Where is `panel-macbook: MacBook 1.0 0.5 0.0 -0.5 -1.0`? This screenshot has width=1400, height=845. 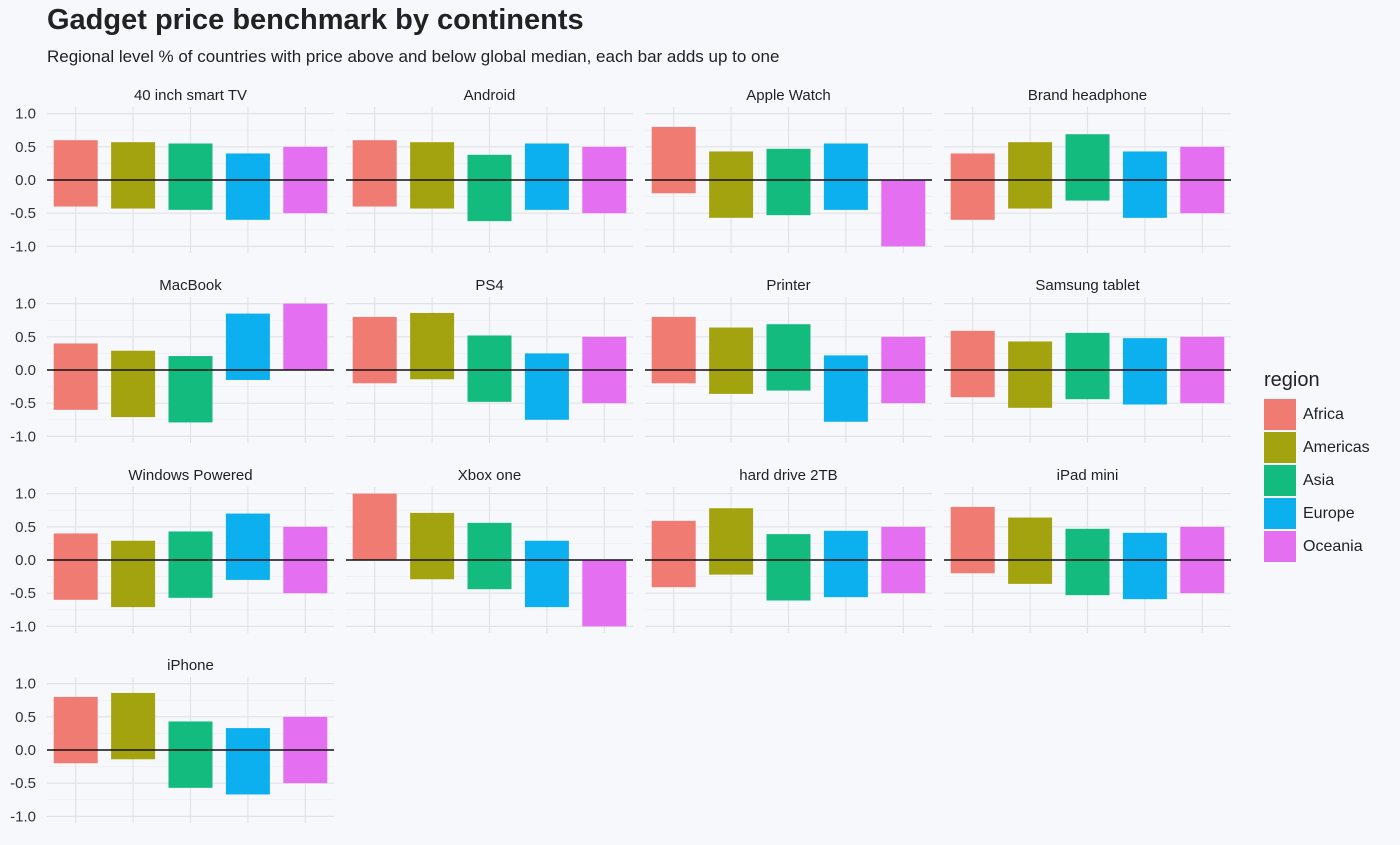 panel-macbook: MacBook 1.0 0.5 0.0 -0.5 -1.0 is located at coordinates (172, 361).